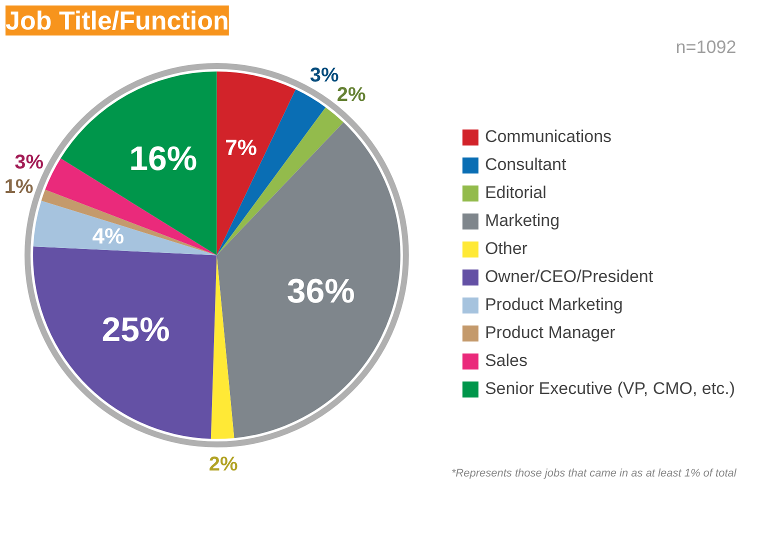 The image size is (773, 556). What do you see at coordinates (609, 389) in the screenshot?
I see `legend-label: Senior Executive (VP, CMO, etc.)` at bounding box center [609, 389].